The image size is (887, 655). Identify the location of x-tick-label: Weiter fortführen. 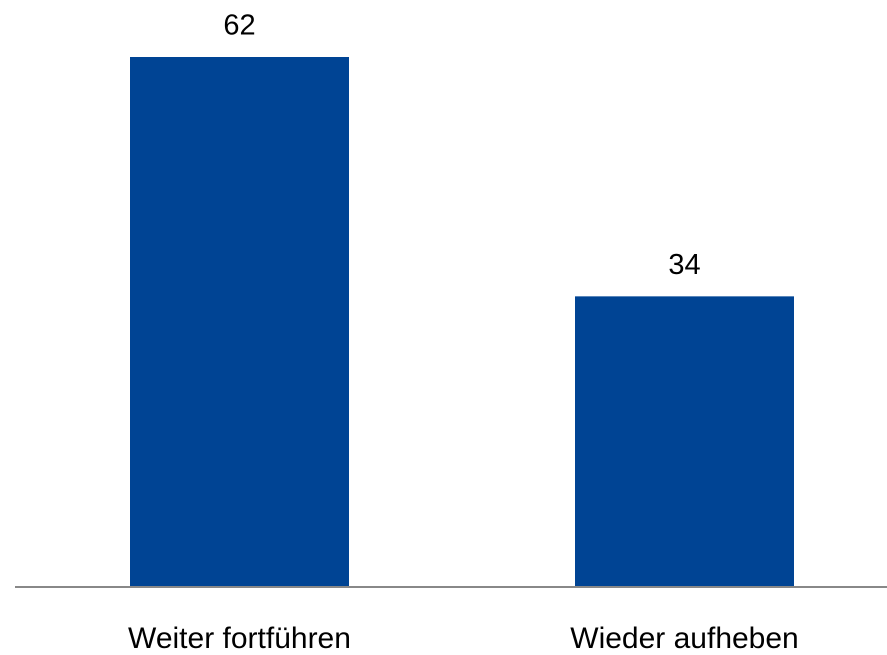
(239, 638).